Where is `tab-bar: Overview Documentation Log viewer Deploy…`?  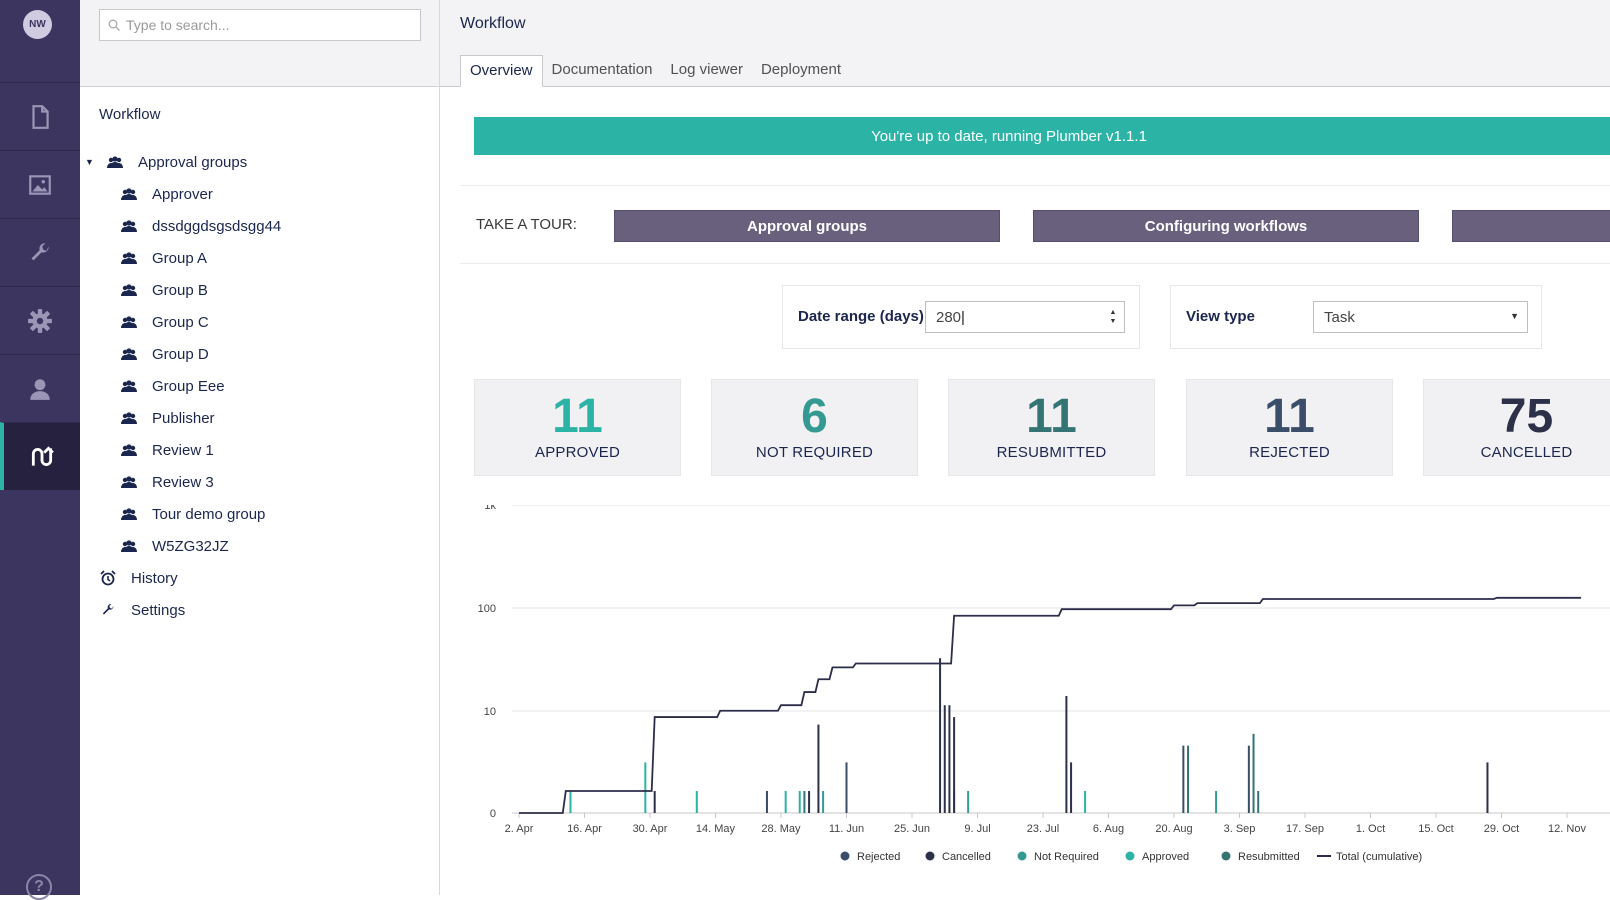
tab-bar: Overview Documentation Log viewer Deploy… is located at coordinates (655, 71).